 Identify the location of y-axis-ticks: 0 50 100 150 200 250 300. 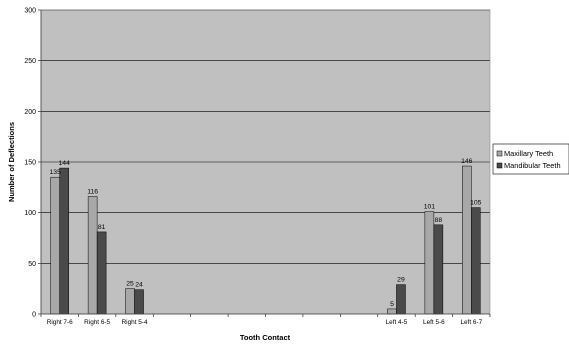
(32, 163).